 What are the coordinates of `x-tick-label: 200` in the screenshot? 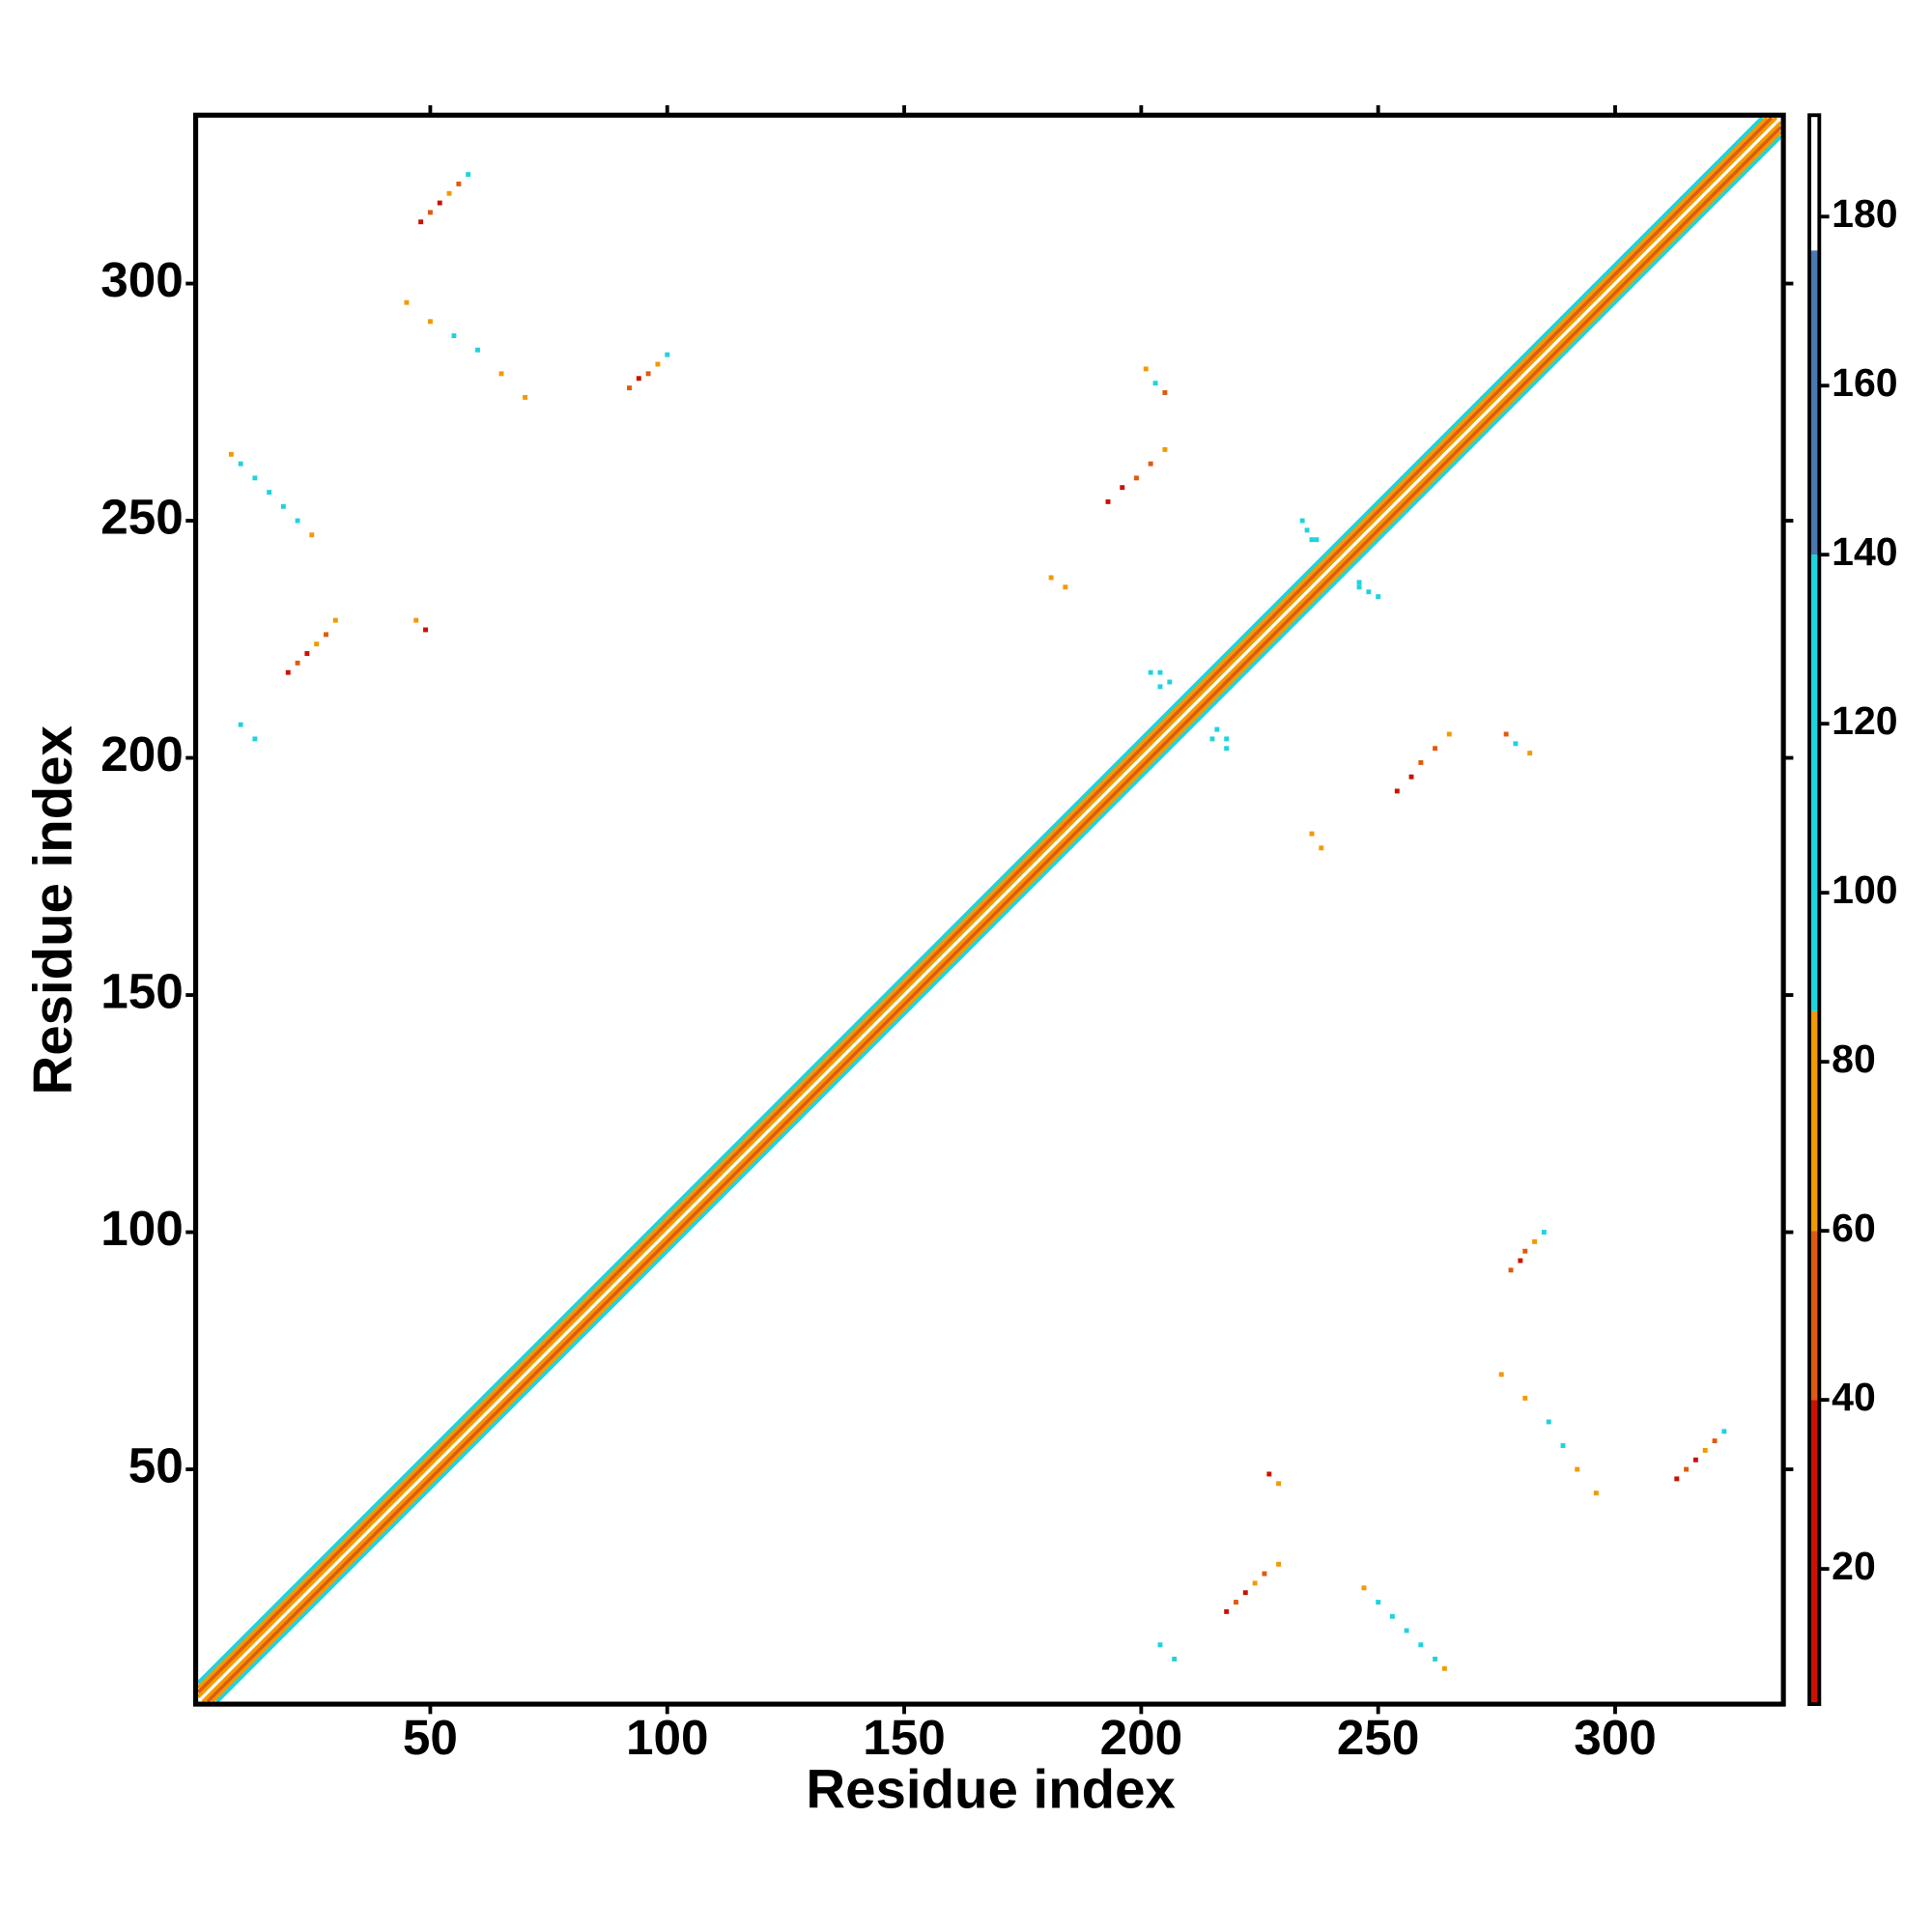 It's located at (1141, 1737).